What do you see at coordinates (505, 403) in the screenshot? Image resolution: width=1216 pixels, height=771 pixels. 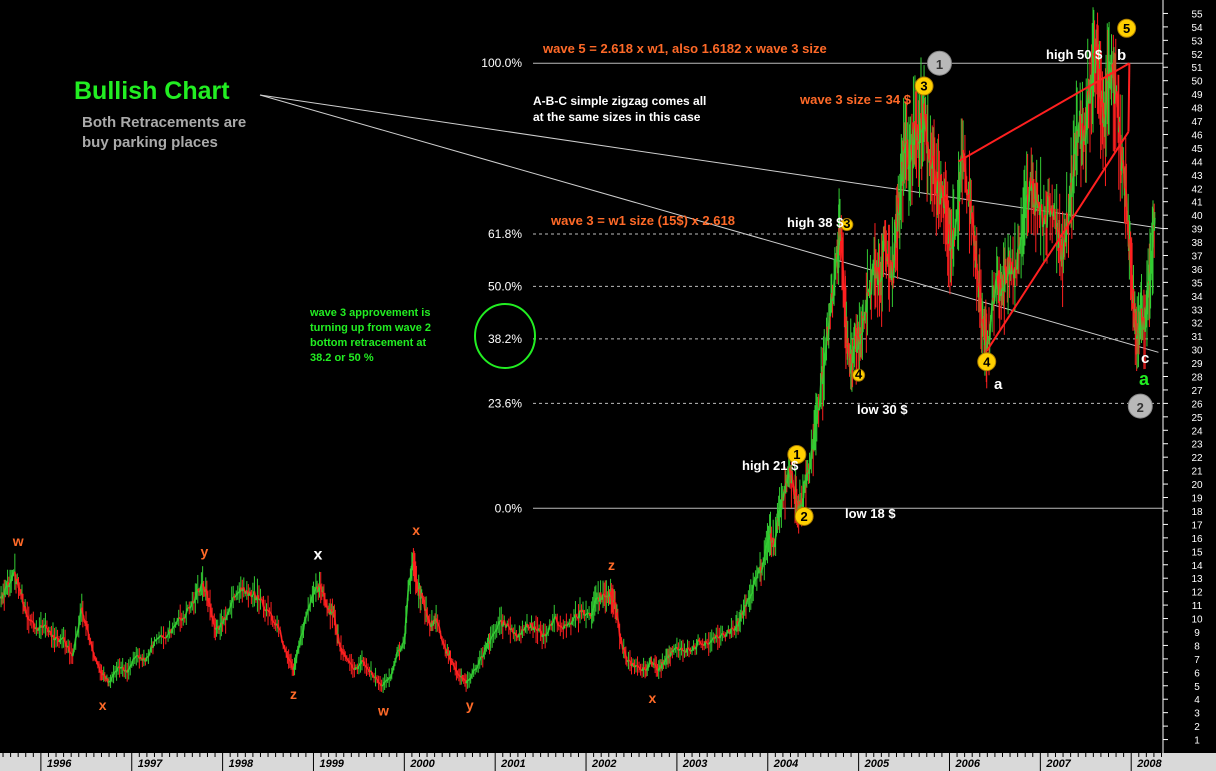 I see `fib-label-4: 23.6%` at bounding box center [505, 403].